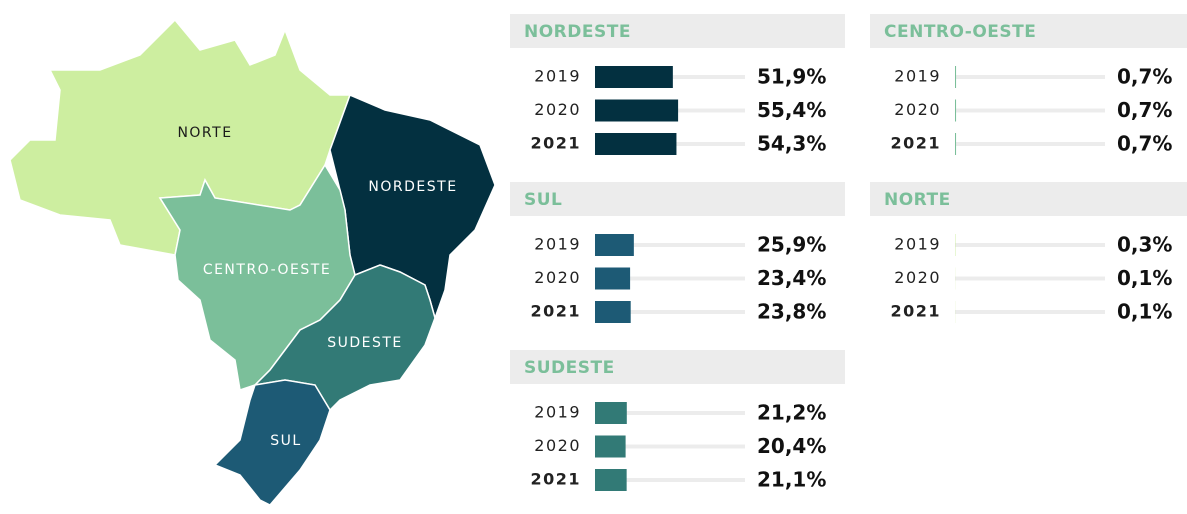 This screenshot has height=514, width=1187. What do you see at coordinates (791, 77) in the screenshot?
I see `value-label: 51,9%` at bounding box center [791, 77].